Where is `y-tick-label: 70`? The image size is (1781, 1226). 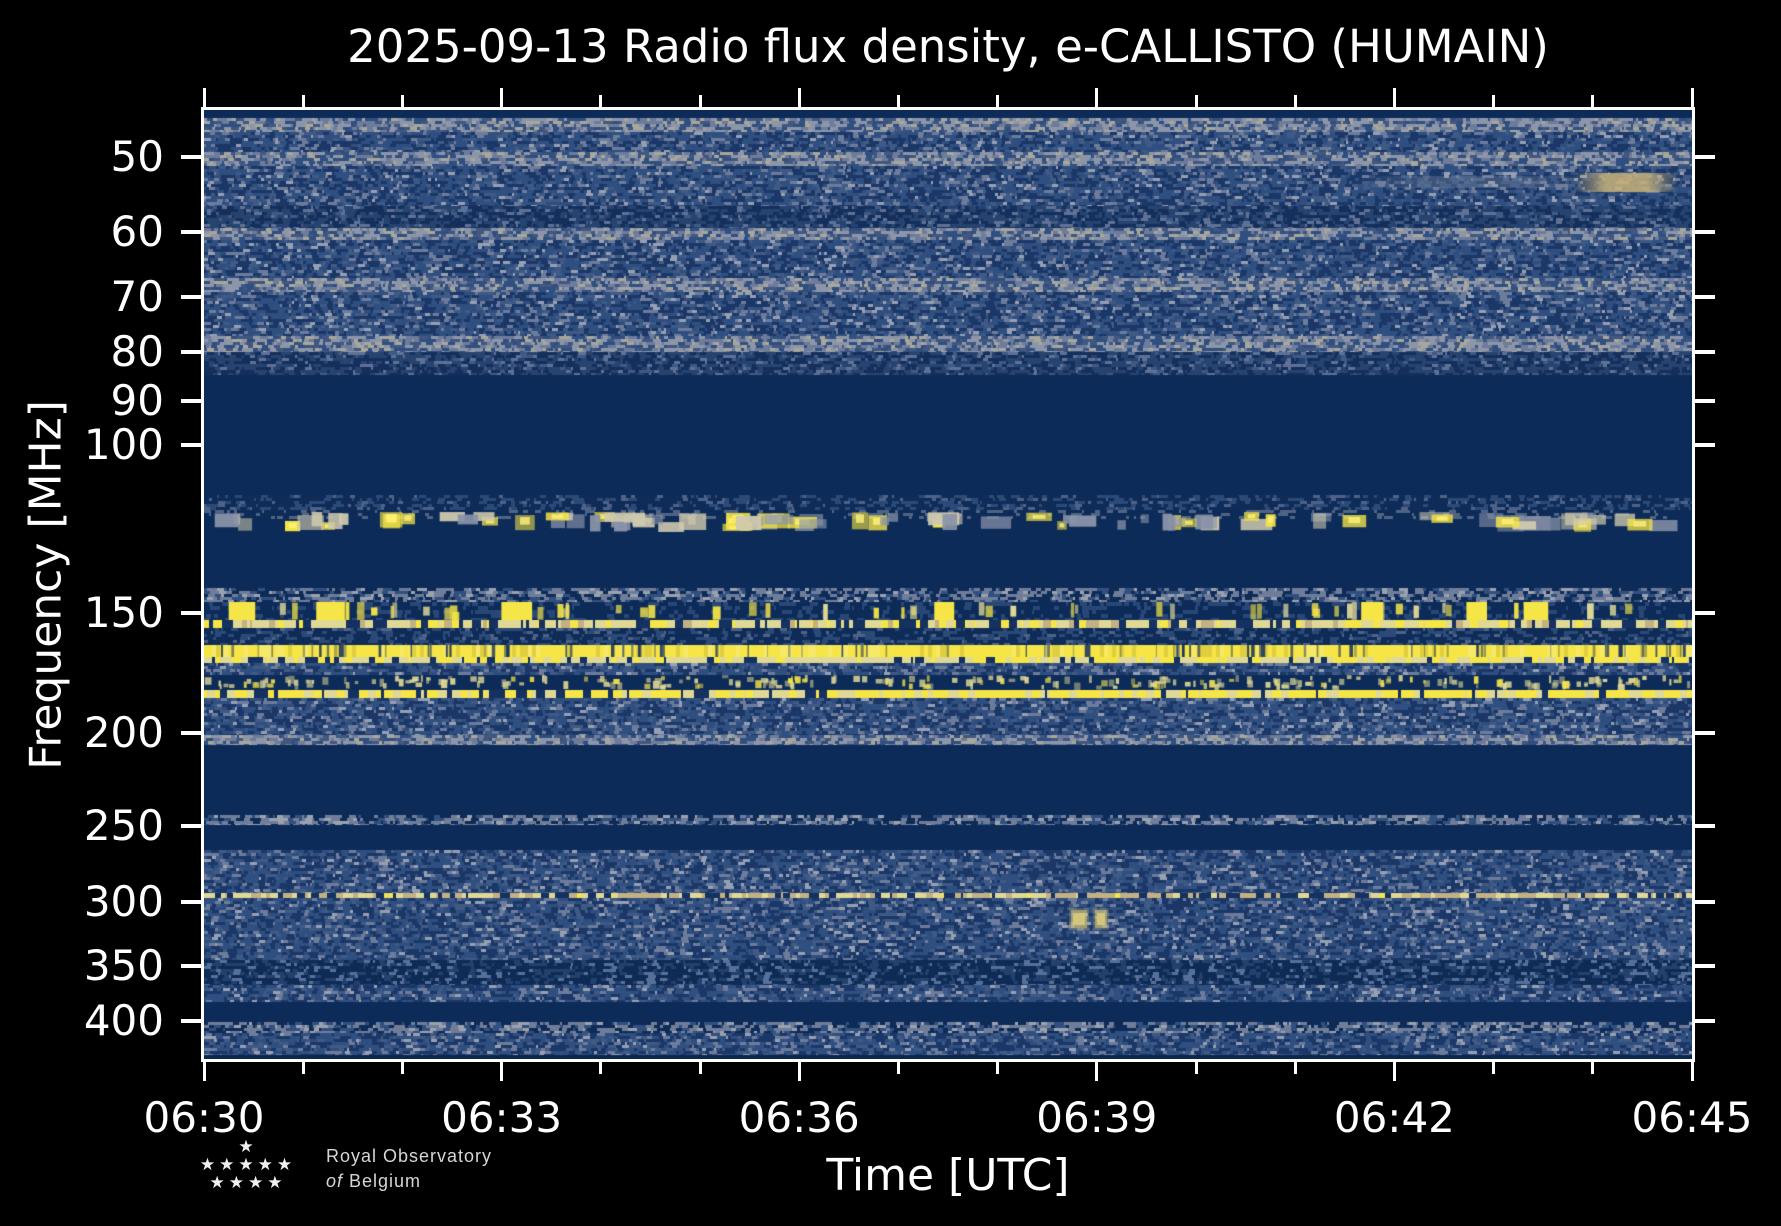 y-tick-label: 70 is located at coordinates (137, 296).